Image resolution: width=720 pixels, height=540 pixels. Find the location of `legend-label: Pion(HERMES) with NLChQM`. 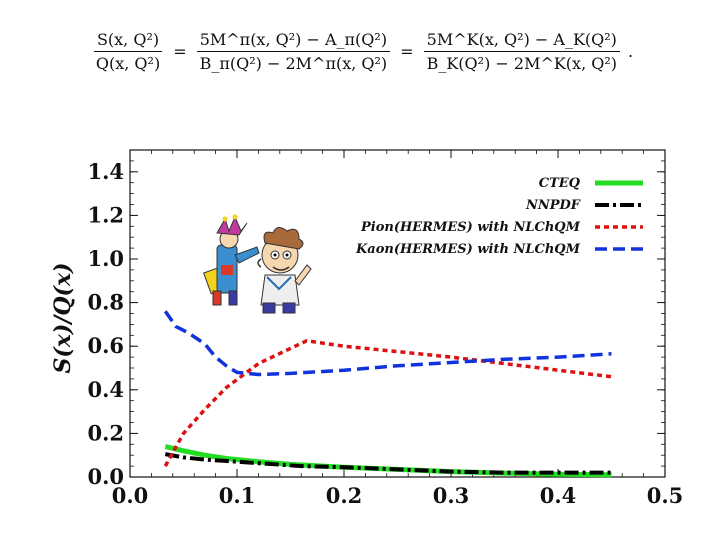

legend-label: Pion(HERMES) with NLChQM is located at coordinates (470, 227).